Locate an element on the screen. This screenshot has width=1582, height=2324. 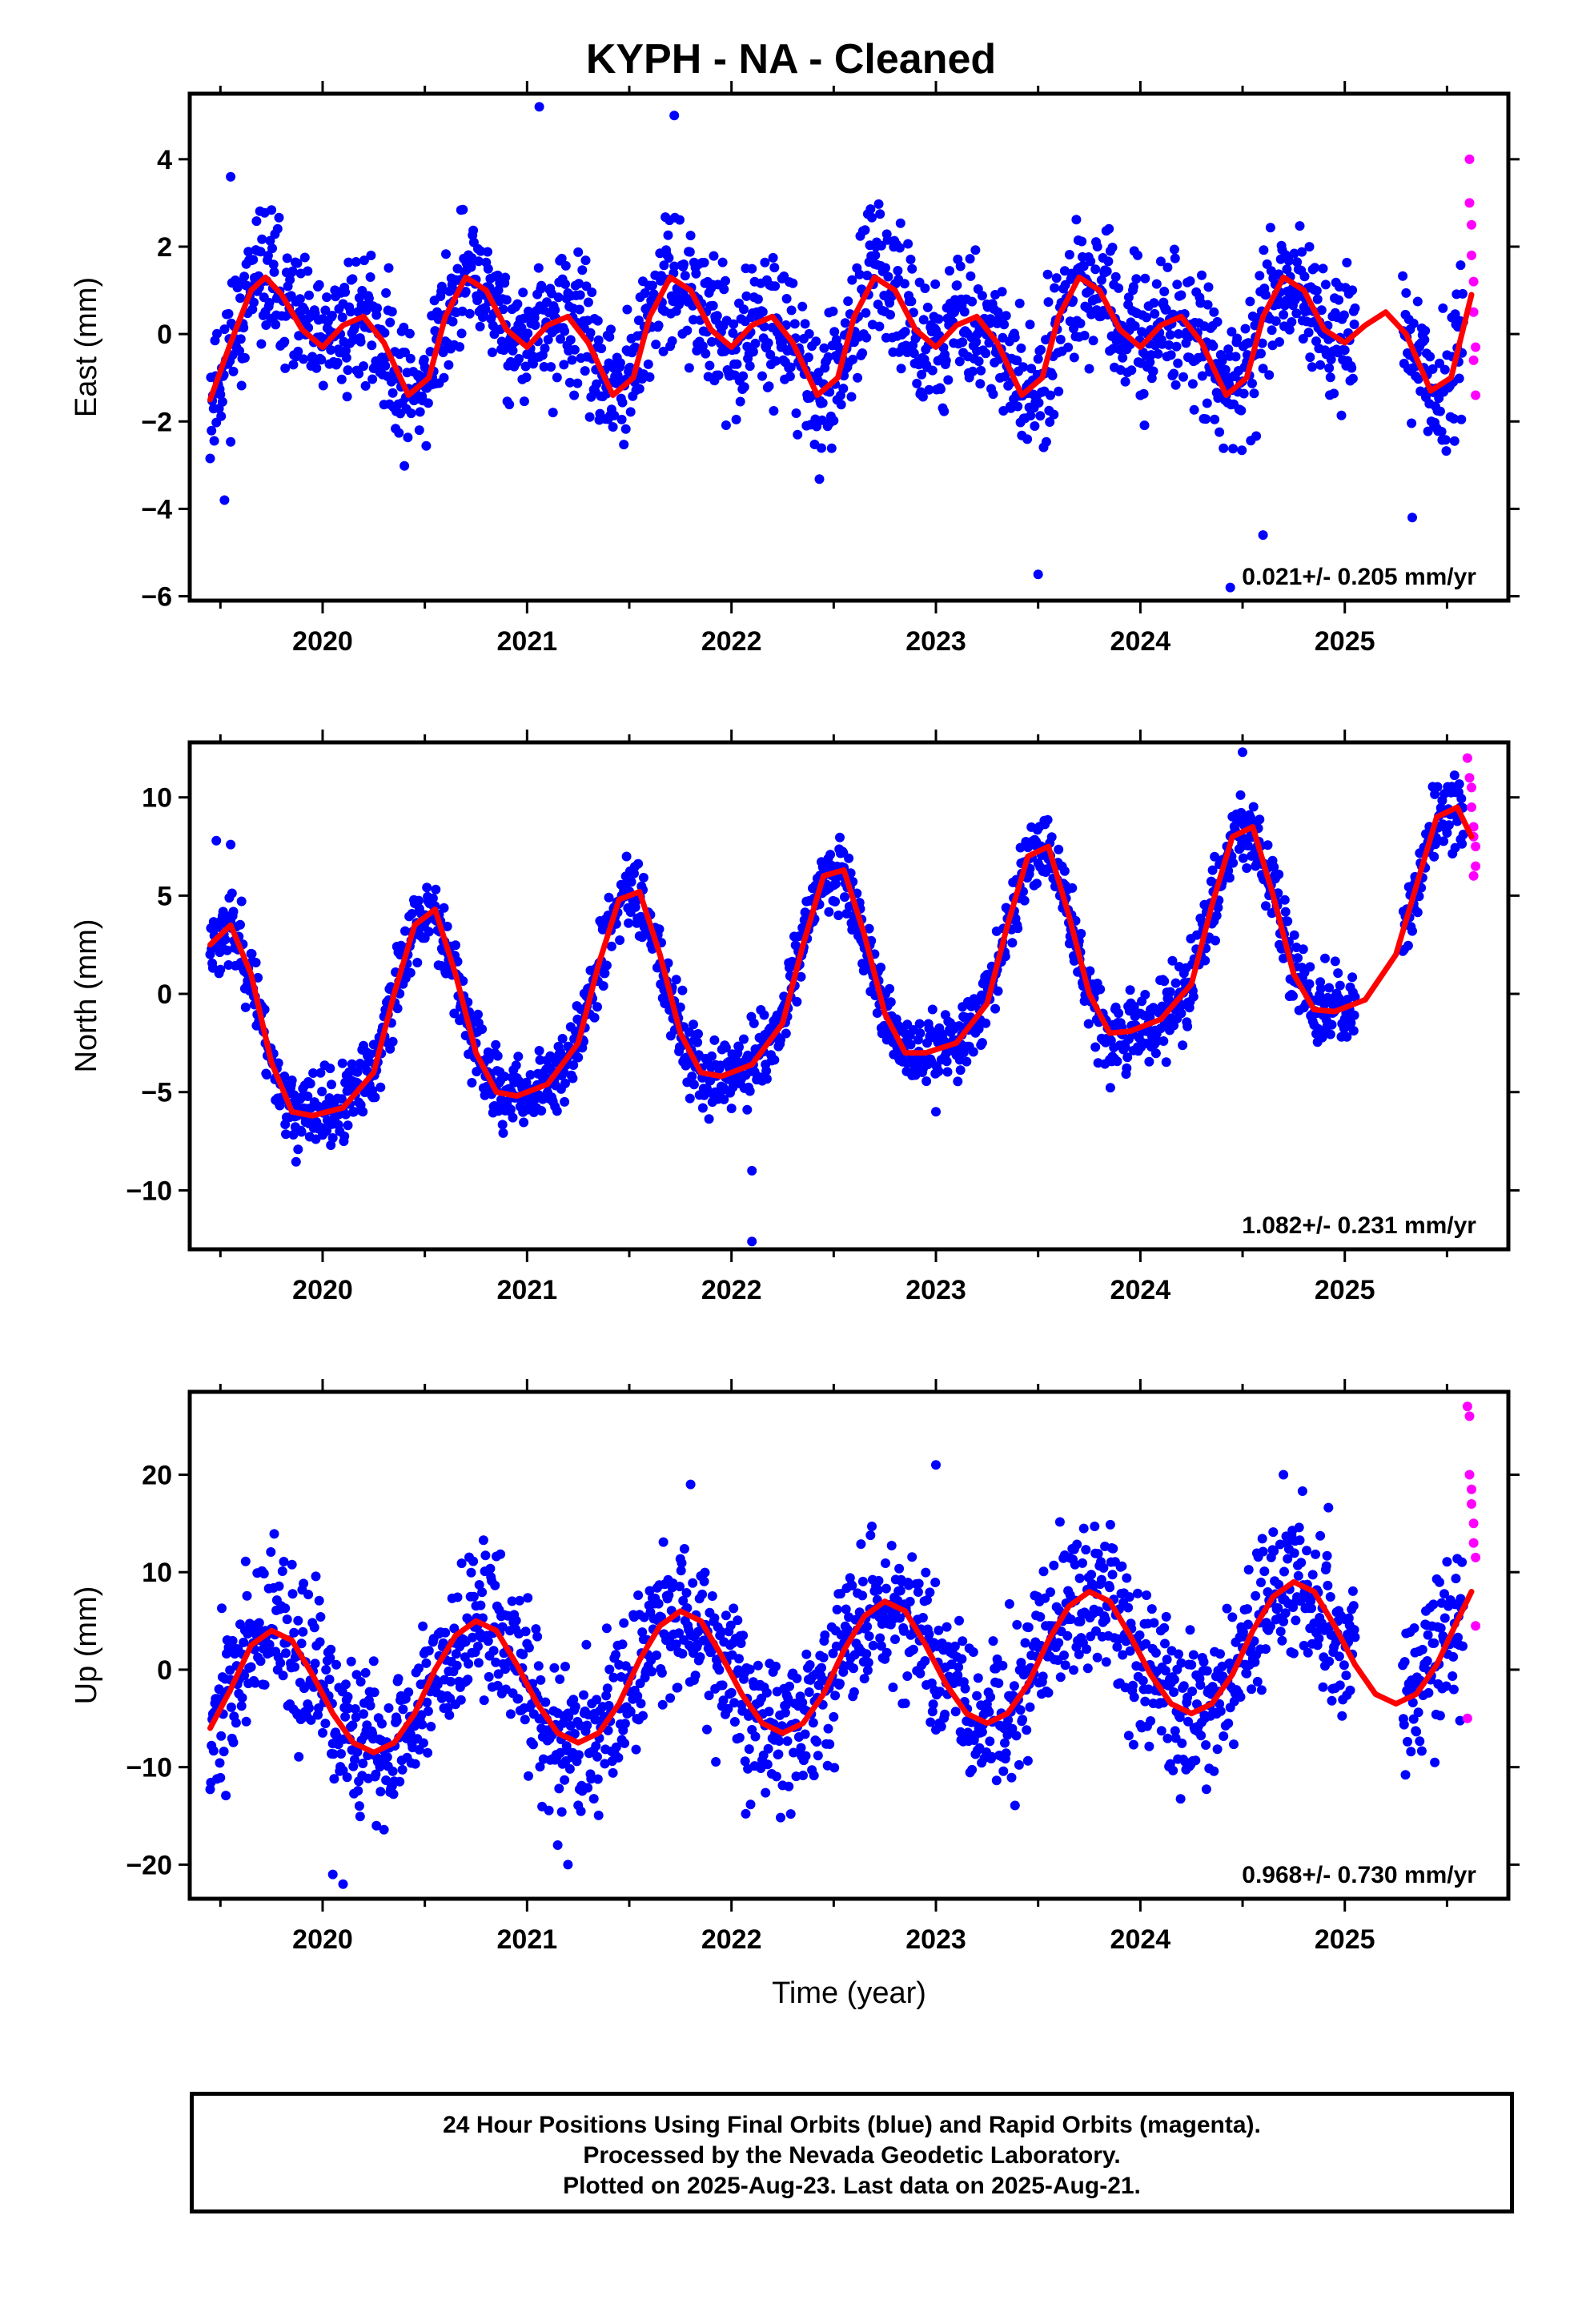
rate-label: 1.082+/- 0.231 mm/yr is located at coordinates (1359, 1225).